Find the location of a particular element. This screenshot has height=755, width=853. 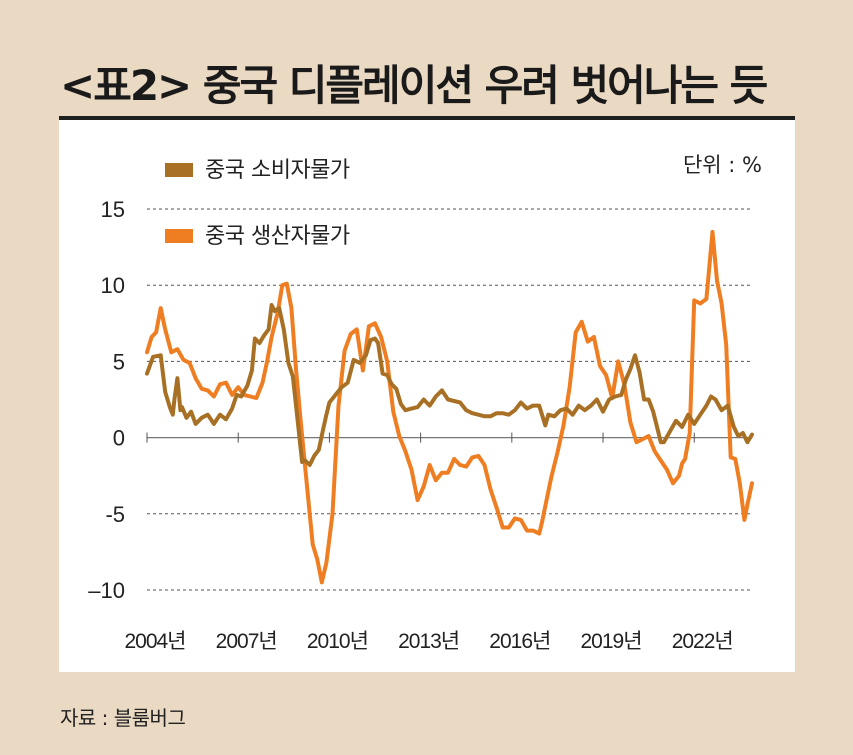

unit-label: 단위 : % is located at coordinates (722, 165).